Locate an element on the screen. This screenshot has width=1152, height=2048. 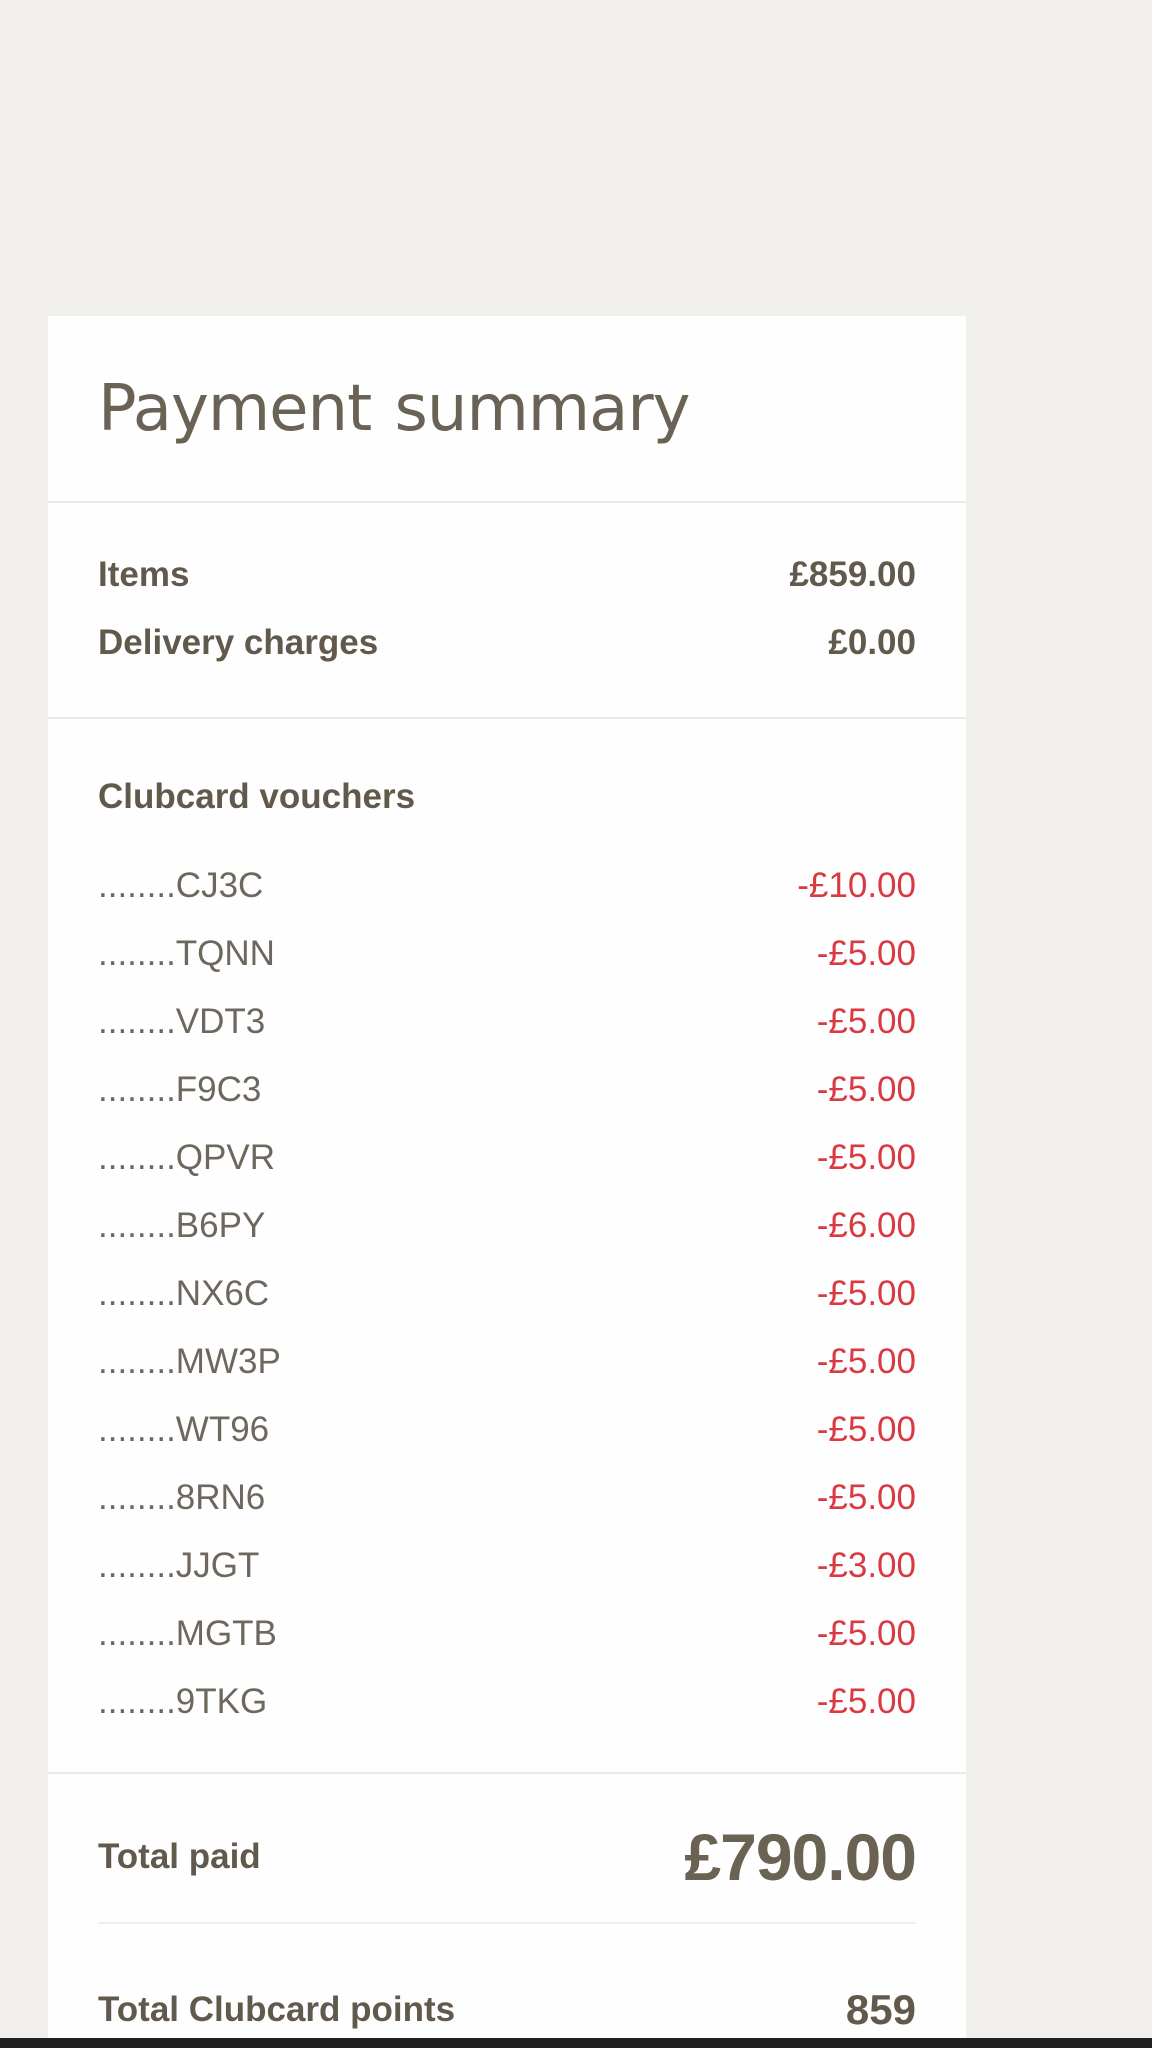
voucher-code: ........TQNN is located at coordinates (186, 953).